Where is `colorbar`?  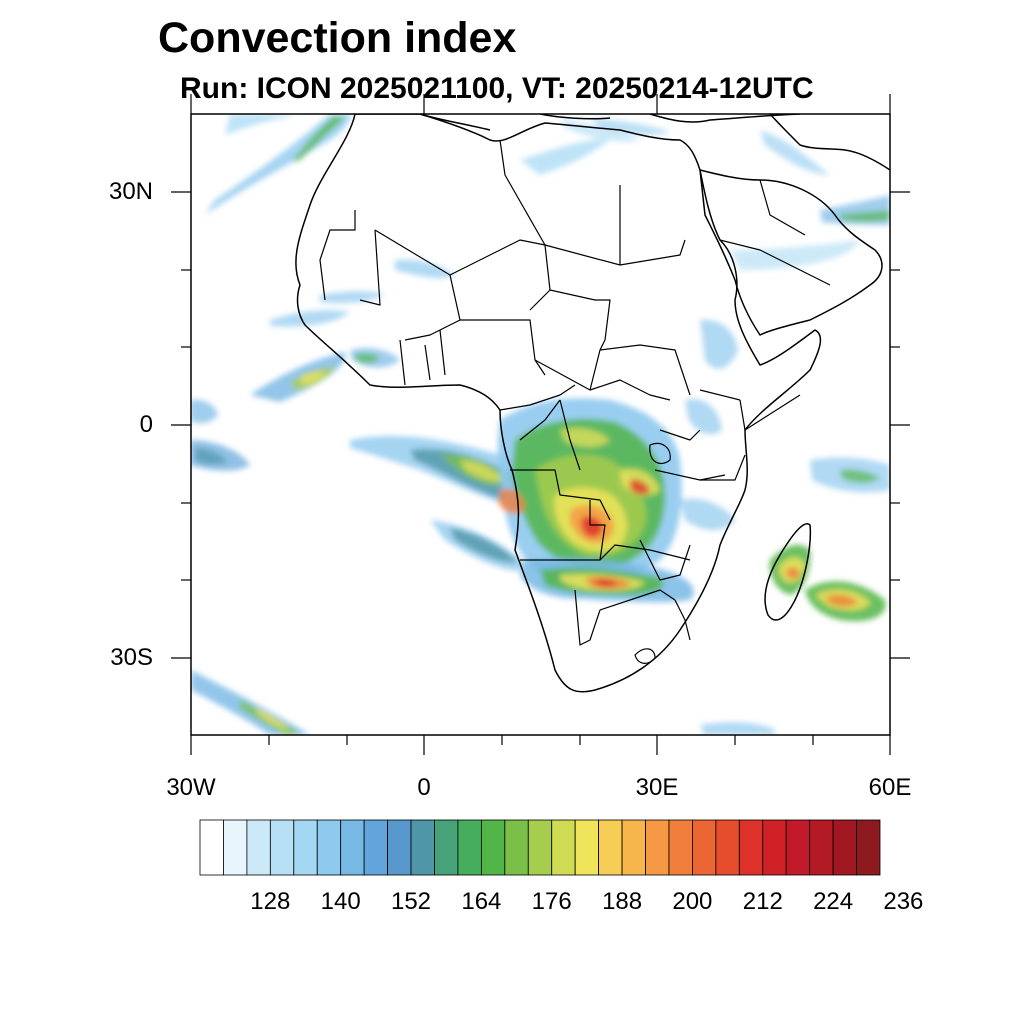
colorbar is located at coordinates (540, 847).